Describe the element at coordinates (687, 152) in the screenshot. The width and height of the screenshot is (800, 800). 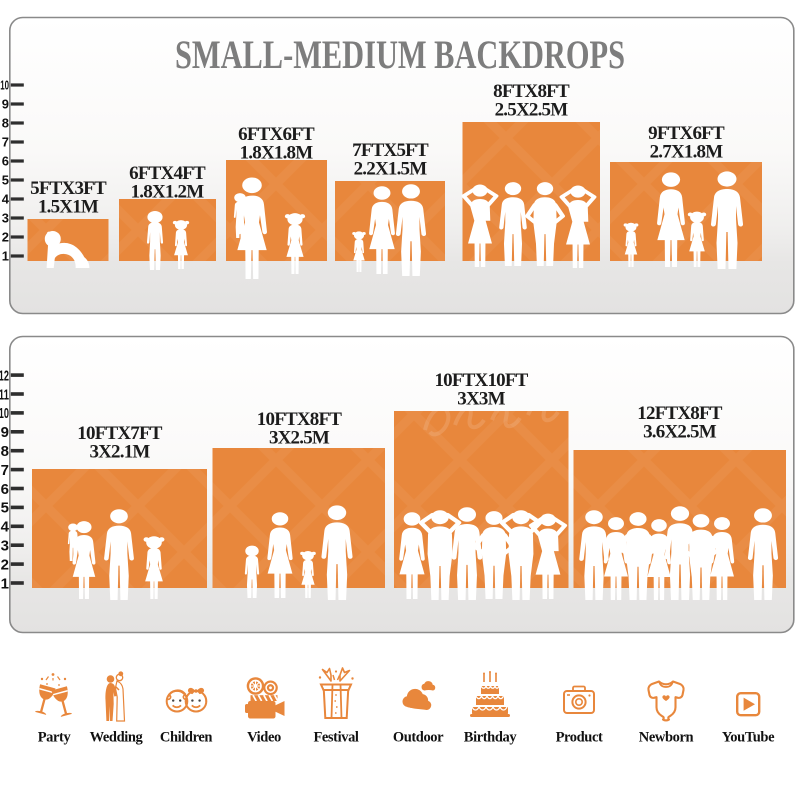
I see `svg-text: 2.7X1.8M` at that location.